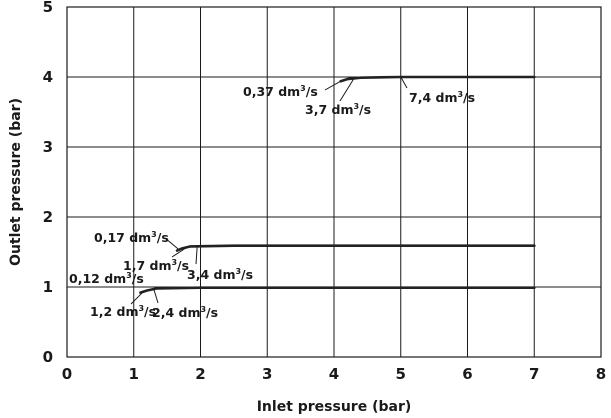  What do you see at coordinates (467, 374) in the screenshot?
I see `x-tick-label: 6` at bounding box center [467, 374].